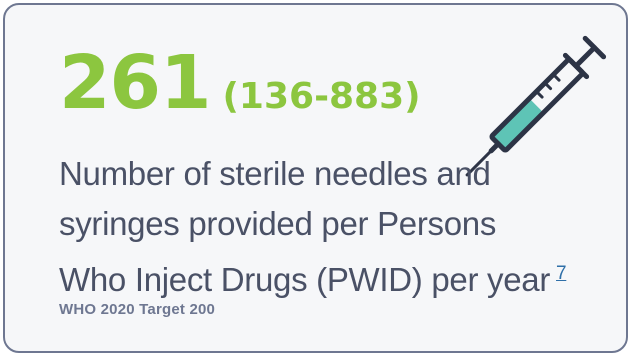 This screenshot has width=637, height=360. What do you see at coordinates (275, 173) in the screenshot?
I see `description-line-1: Number of sterile needles and` at bounding box center [275, 173].